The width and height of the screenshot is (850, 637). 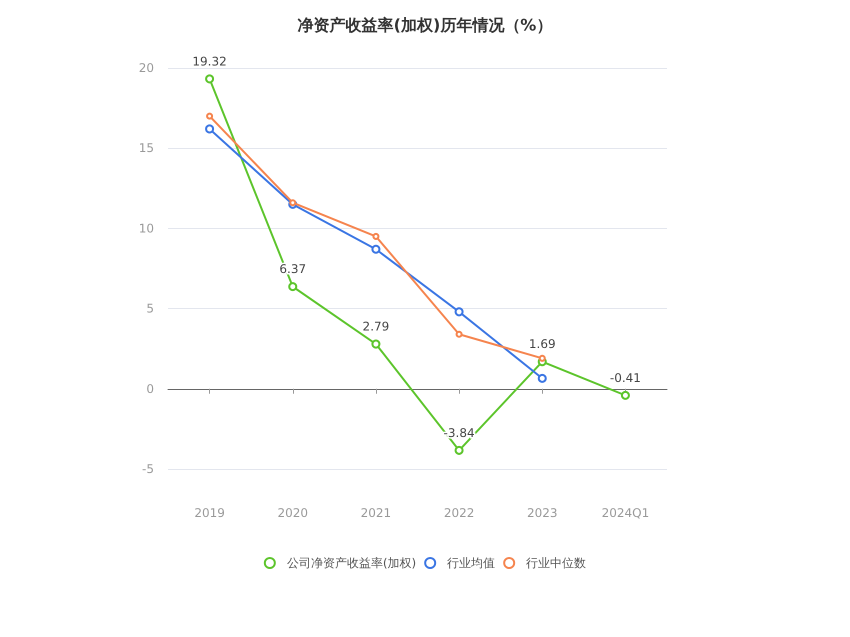 What do you see at coordinates (542, 344) in the screenshot?
I see `data-label: 1.69` at bounding box center [542, 344].